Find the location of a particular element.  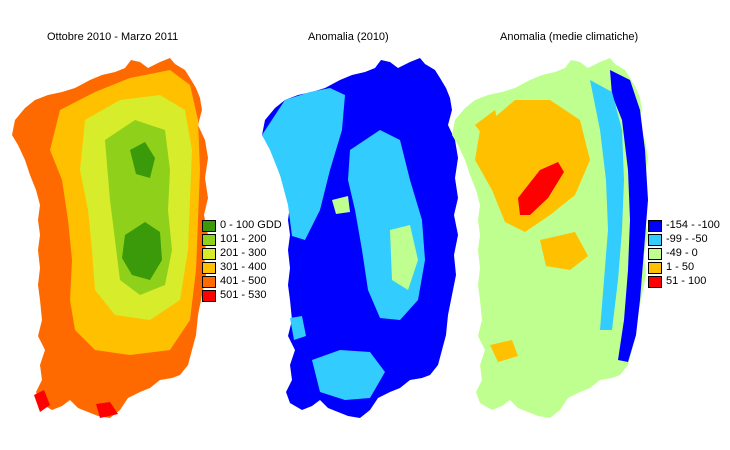

legend-label: 1 - 50 is located at coordinates (680, 267).